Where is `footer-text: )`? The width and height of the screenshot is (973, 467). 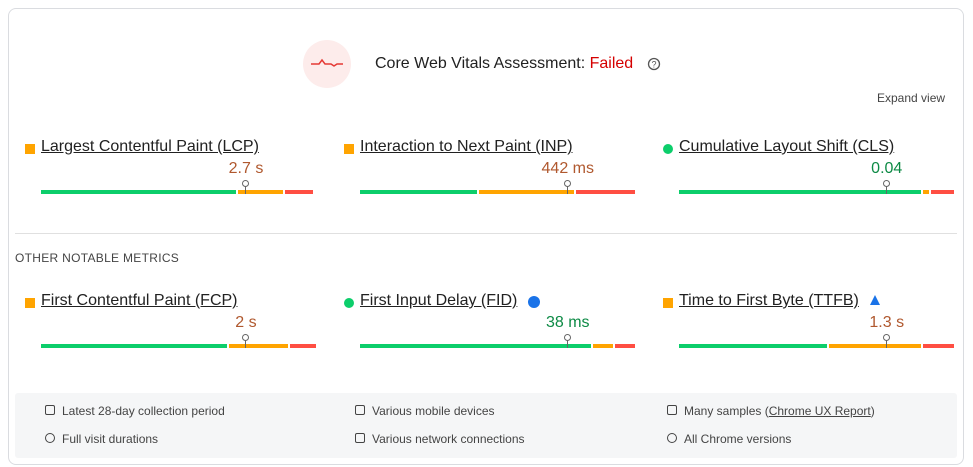
footer-text: ) is located at coordinates (872, 411).